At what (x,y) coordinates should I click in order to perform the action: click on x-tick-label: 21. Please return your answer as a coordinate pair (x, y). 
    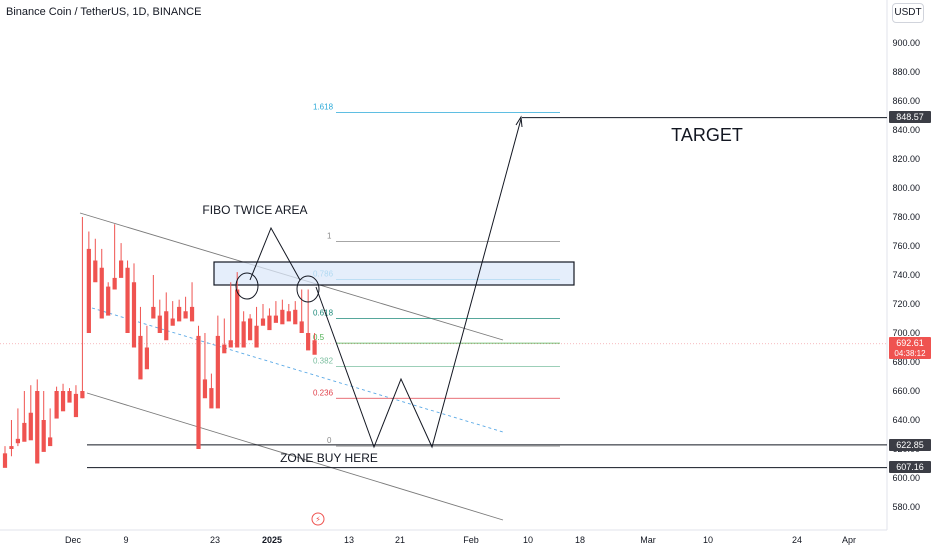
    Looking at the image, I should click on (400, 540).